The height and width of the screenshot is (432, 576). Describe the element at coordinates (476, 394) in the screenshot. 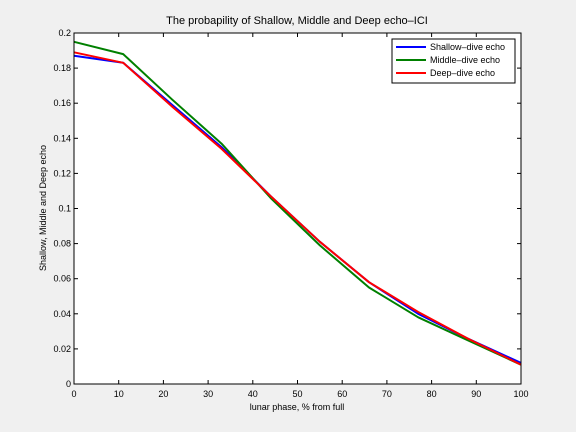

I see `x-tick-label: 90` at that location.